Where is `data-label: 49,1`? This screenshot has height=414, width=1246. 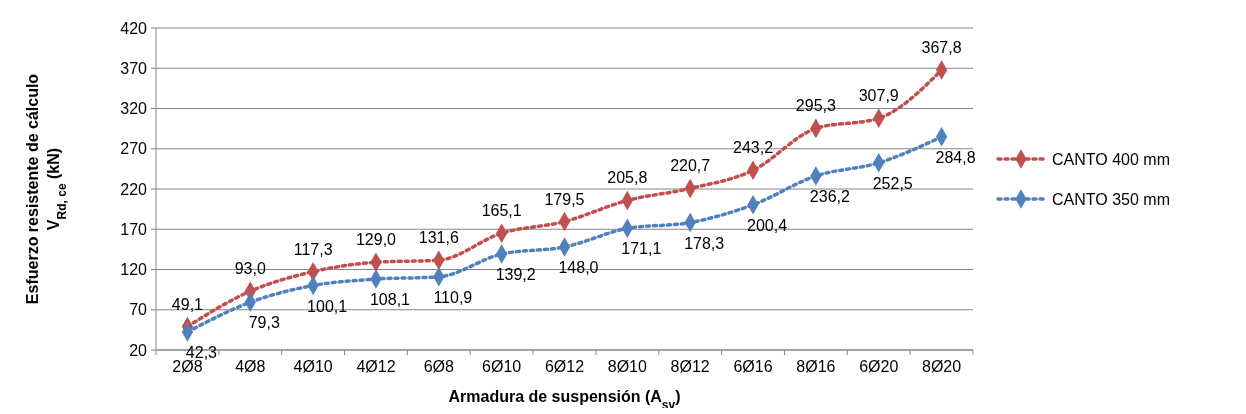
data-label: 49,1 is located at coordinates (187, 304).